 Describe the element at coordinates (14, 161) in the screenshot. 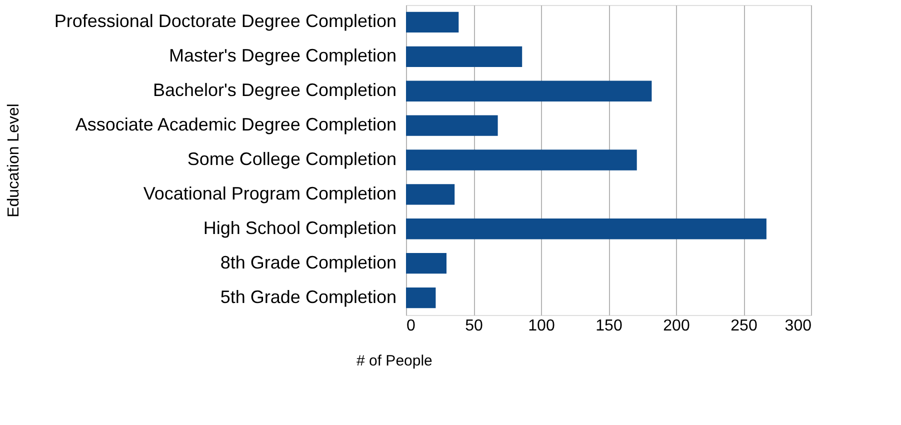

I see `y-axis-title: Education Level` at that location.